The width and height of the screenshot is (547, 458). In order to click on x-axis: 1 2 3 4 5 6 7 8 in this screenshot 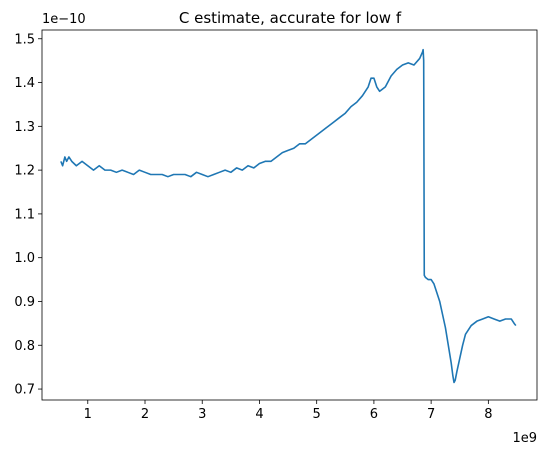, I will do `click(288, 411)`.